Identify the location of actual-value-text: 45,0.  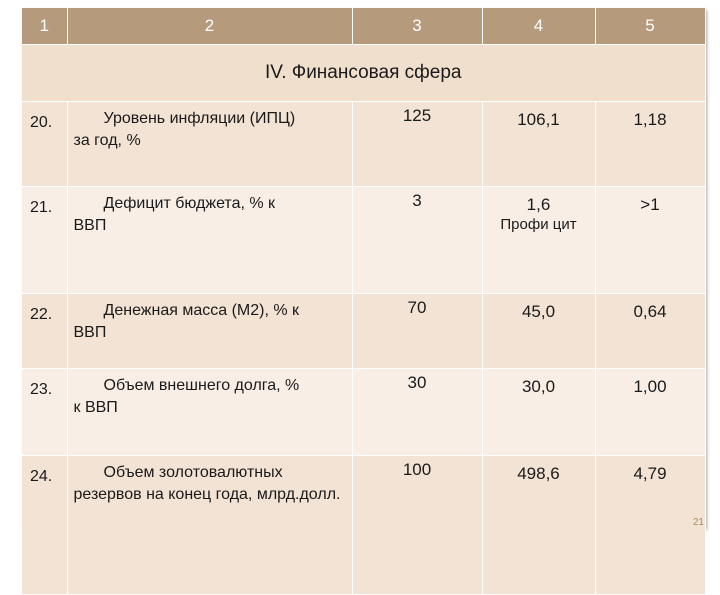
(538, 311).